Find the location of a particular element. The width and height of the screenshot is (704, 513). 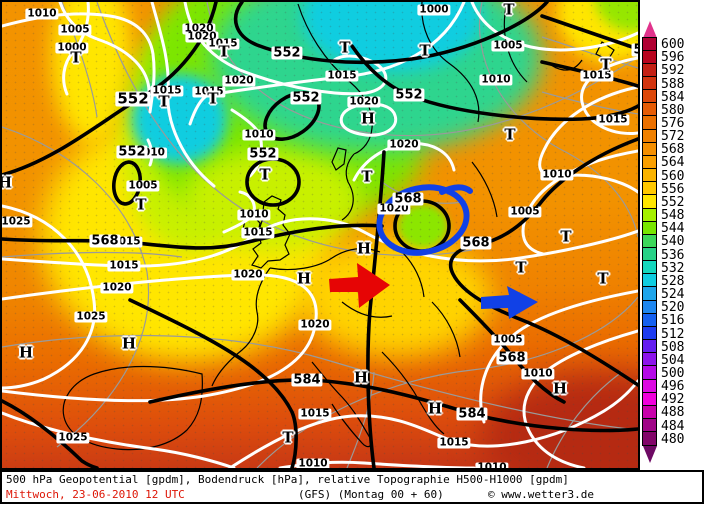

scale-arrow-down is located at coordinates (650, 454).